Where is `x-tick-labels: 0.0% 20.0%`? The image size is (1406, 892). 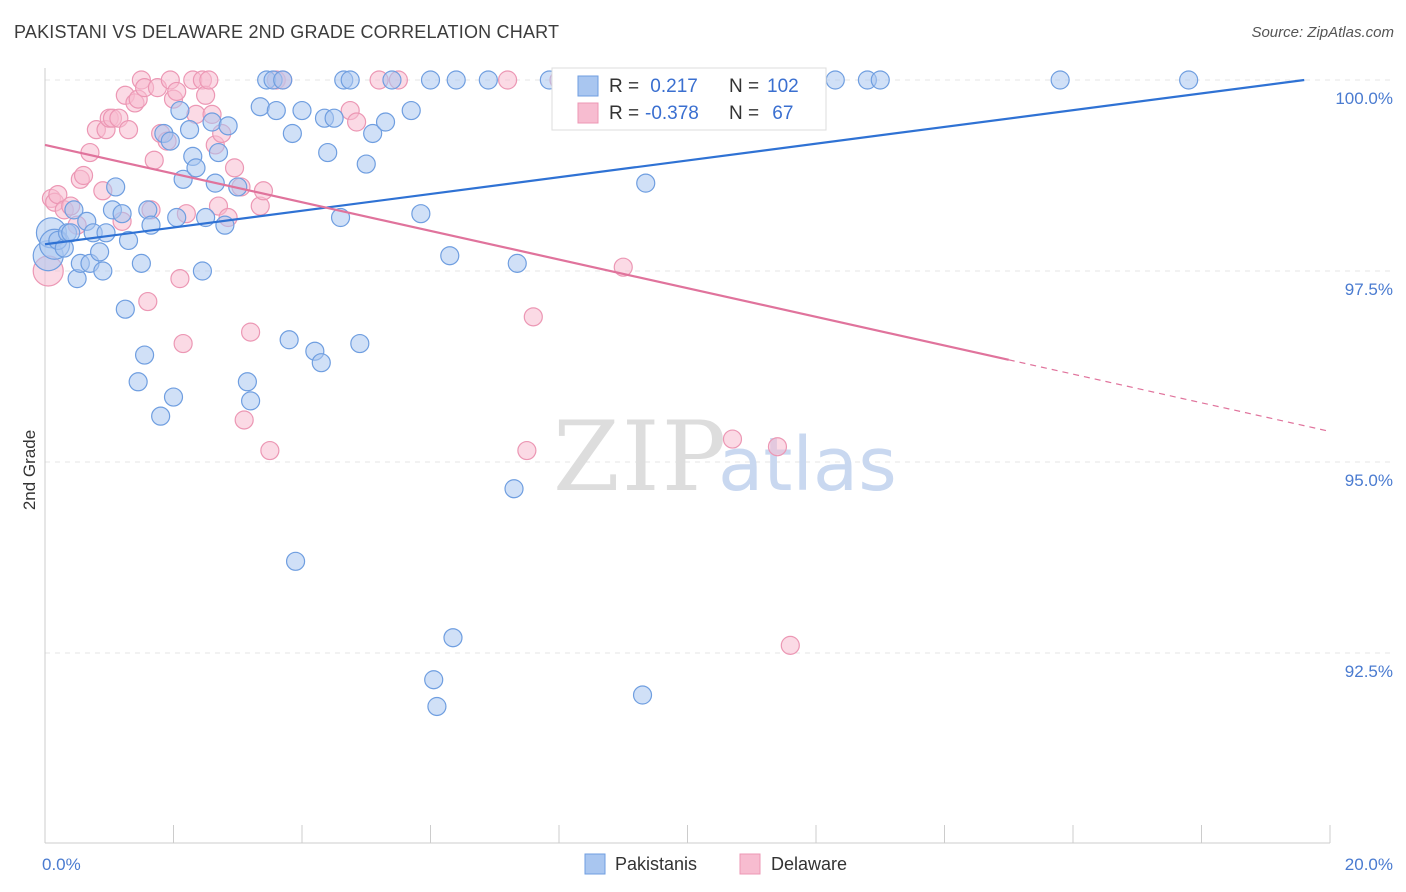 x-tick-labels: 0.0% 20.0% is located at coordinates (717, 864).